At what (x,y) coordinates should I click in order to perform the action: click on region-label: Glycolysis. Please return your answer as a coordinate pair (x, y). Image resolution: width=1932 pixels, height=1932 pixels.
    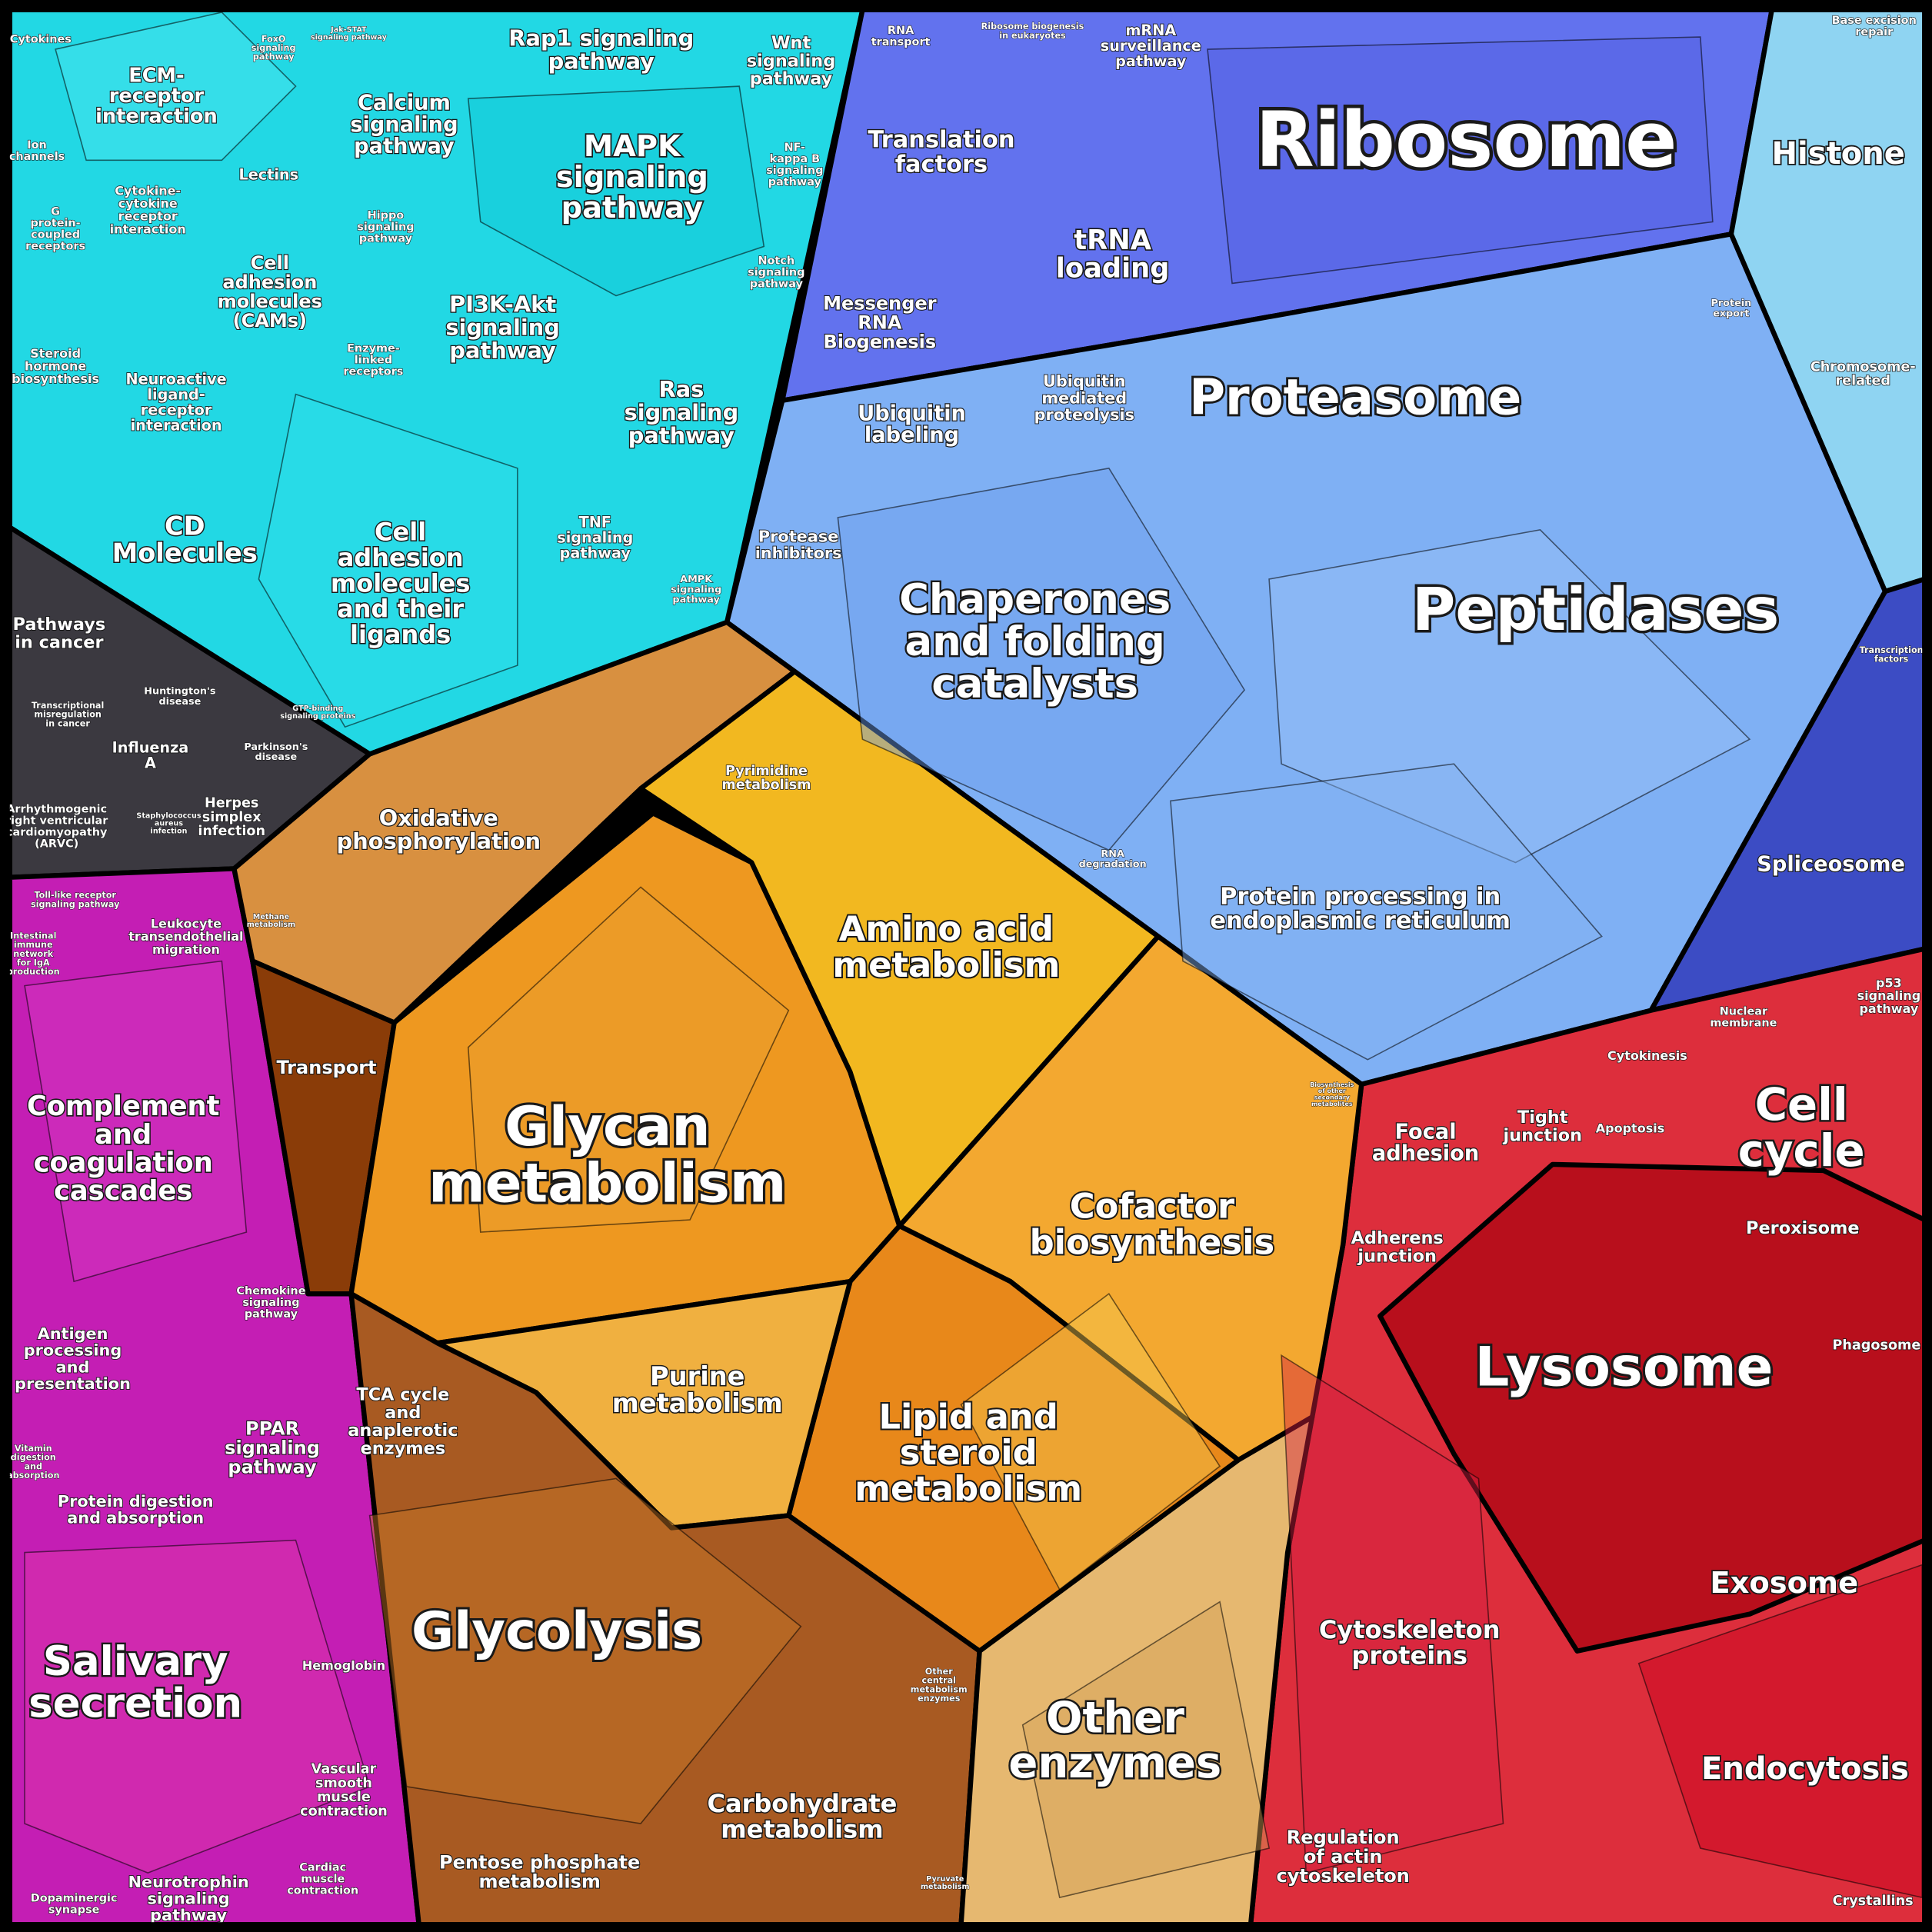
    Looking at the image, I should click on (556, 1631).